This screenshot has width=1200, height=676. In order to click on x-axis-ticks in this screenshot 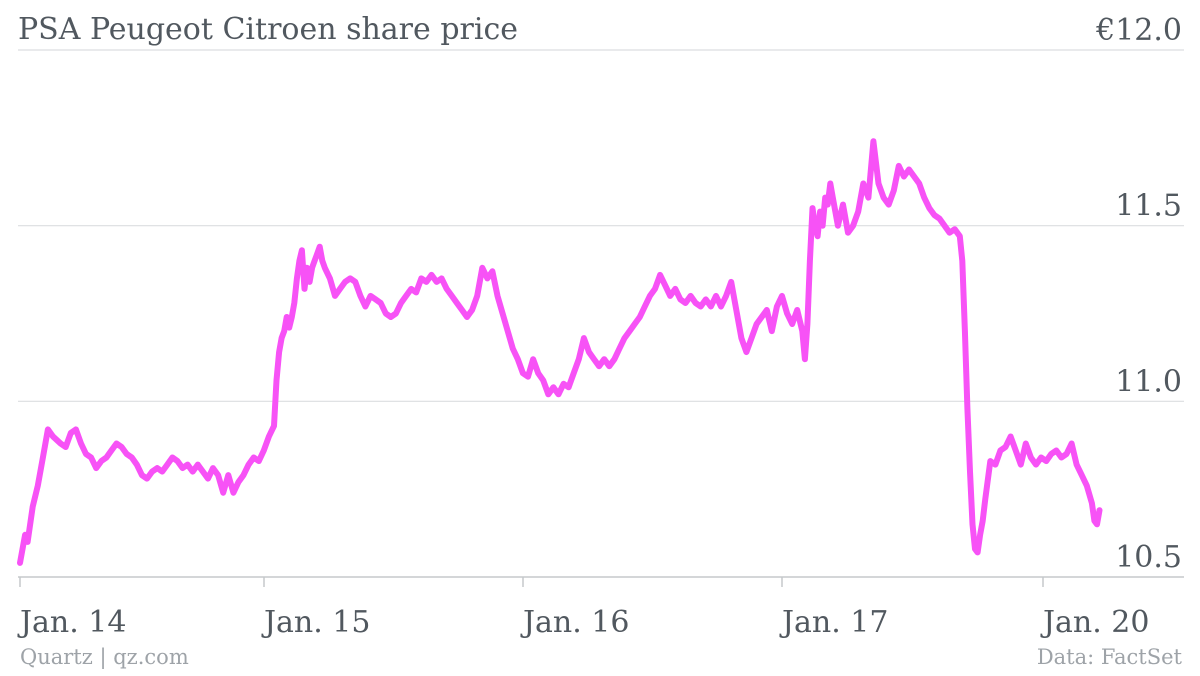, I will do `click(531, 582)`.